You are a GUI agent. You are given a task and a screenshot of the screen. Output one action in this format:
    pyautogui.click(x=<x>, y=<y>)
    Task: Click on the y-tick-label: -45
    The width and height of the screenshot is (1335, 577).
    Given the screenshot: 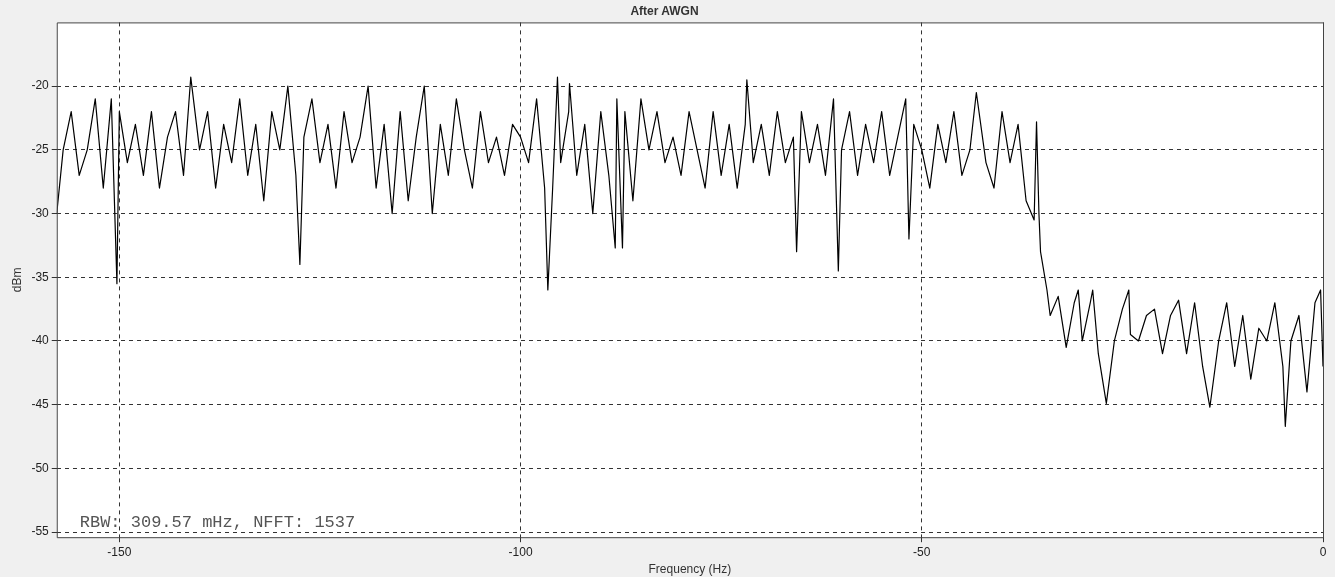 What is the action you would take?
    pyautogui.click(x=40, y=403)
    